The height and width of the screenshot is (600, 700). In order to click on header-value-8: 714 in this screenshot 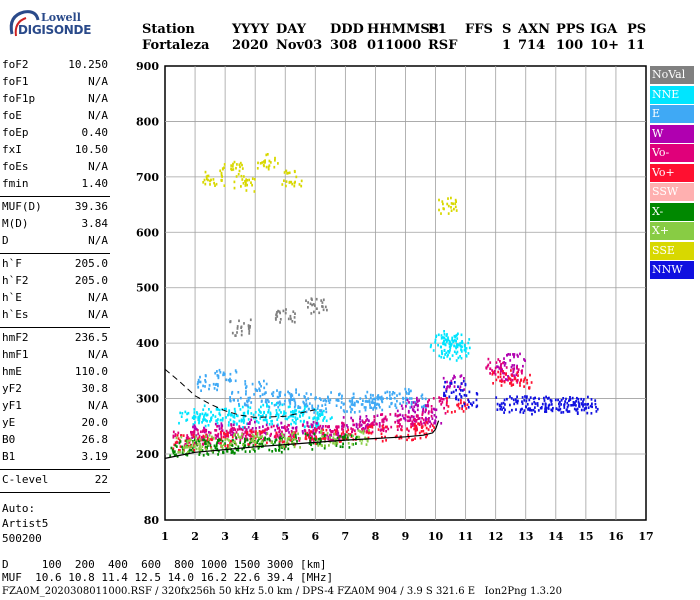, I will do `click(532, 45)`.